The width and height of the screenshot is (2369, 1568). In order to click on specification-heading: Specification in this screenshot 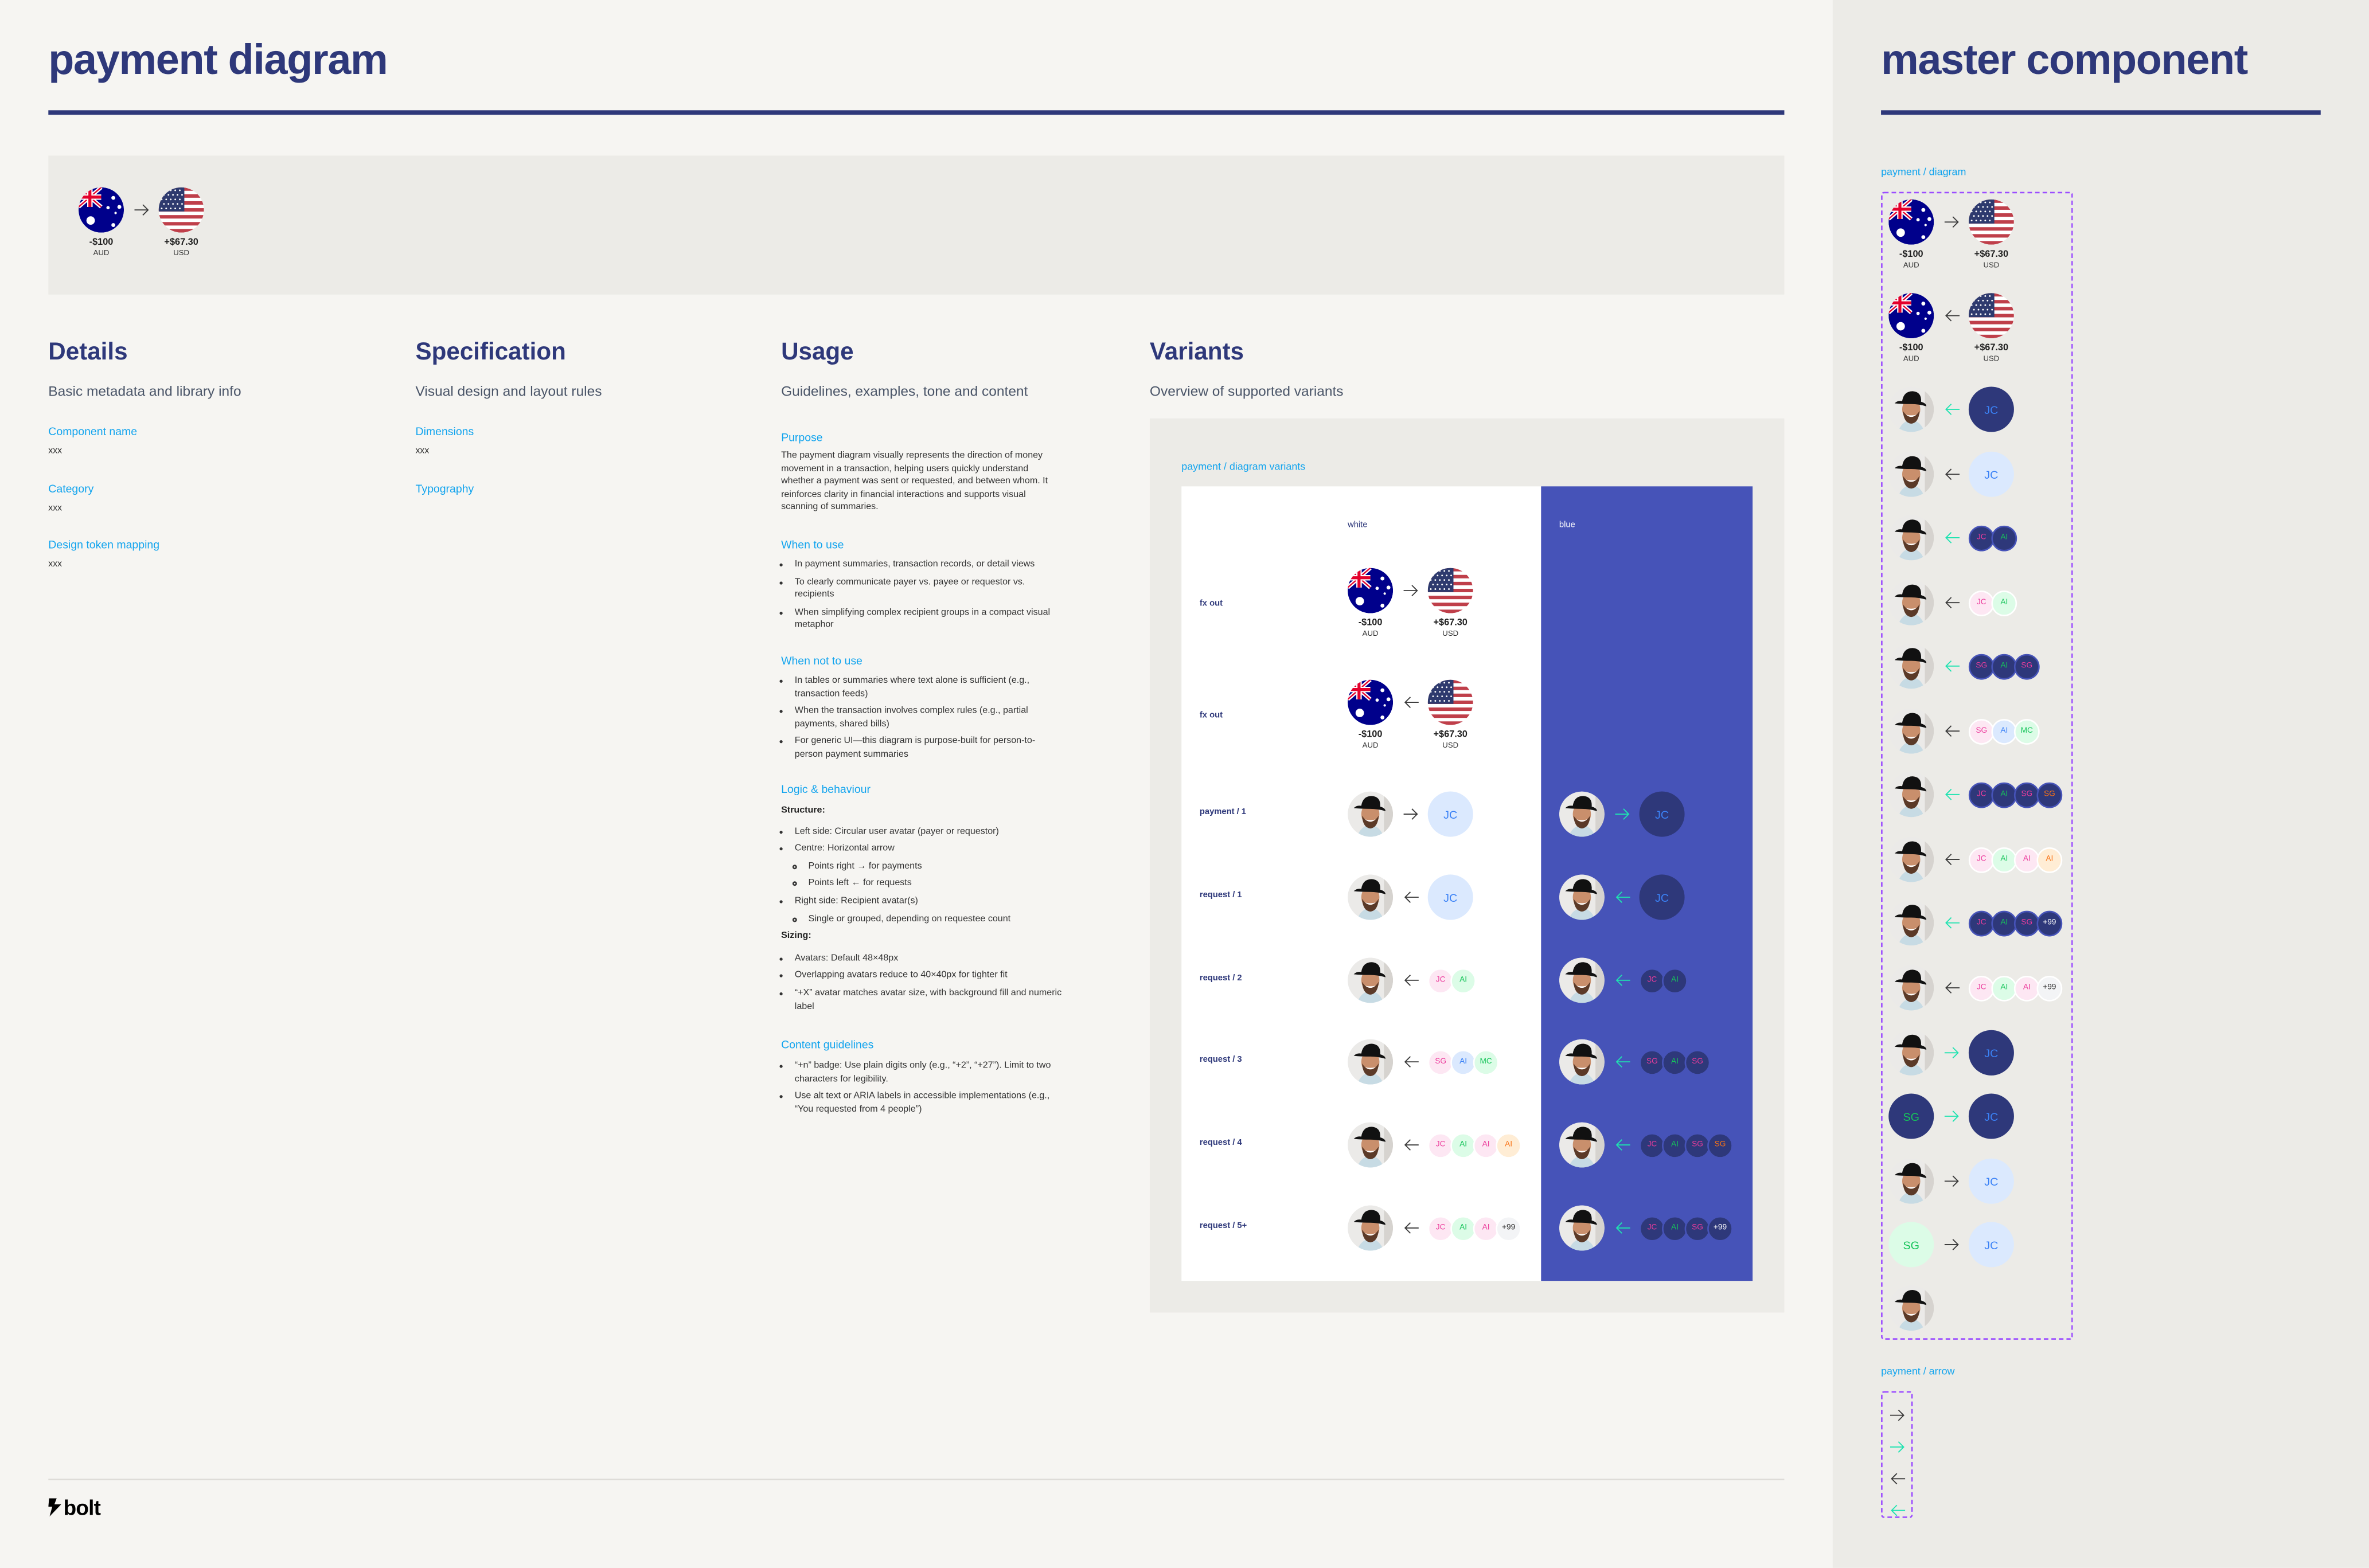, I will do `click(490, 353)`.